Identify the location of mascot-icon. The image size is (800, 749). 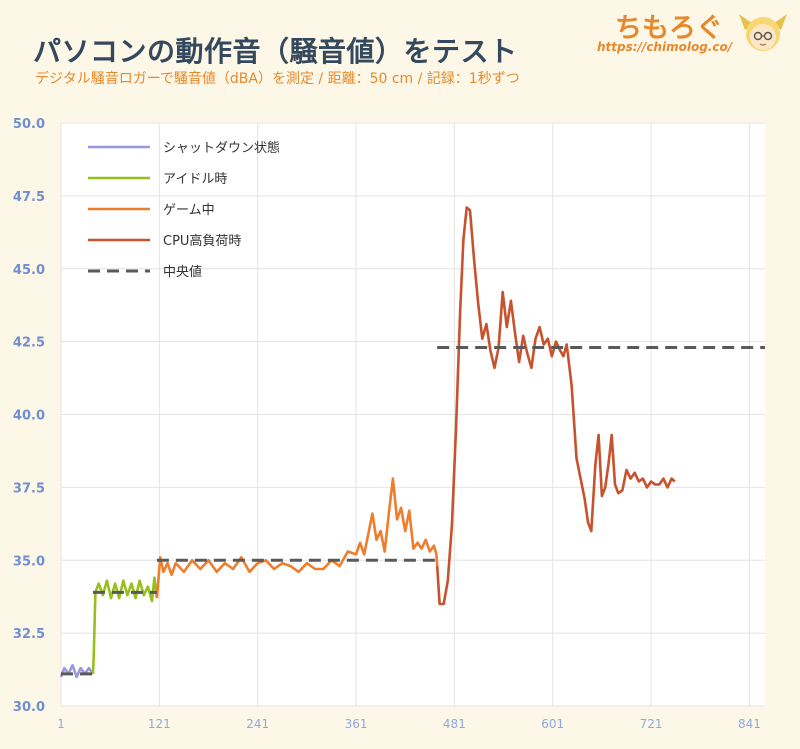
(763, 32).